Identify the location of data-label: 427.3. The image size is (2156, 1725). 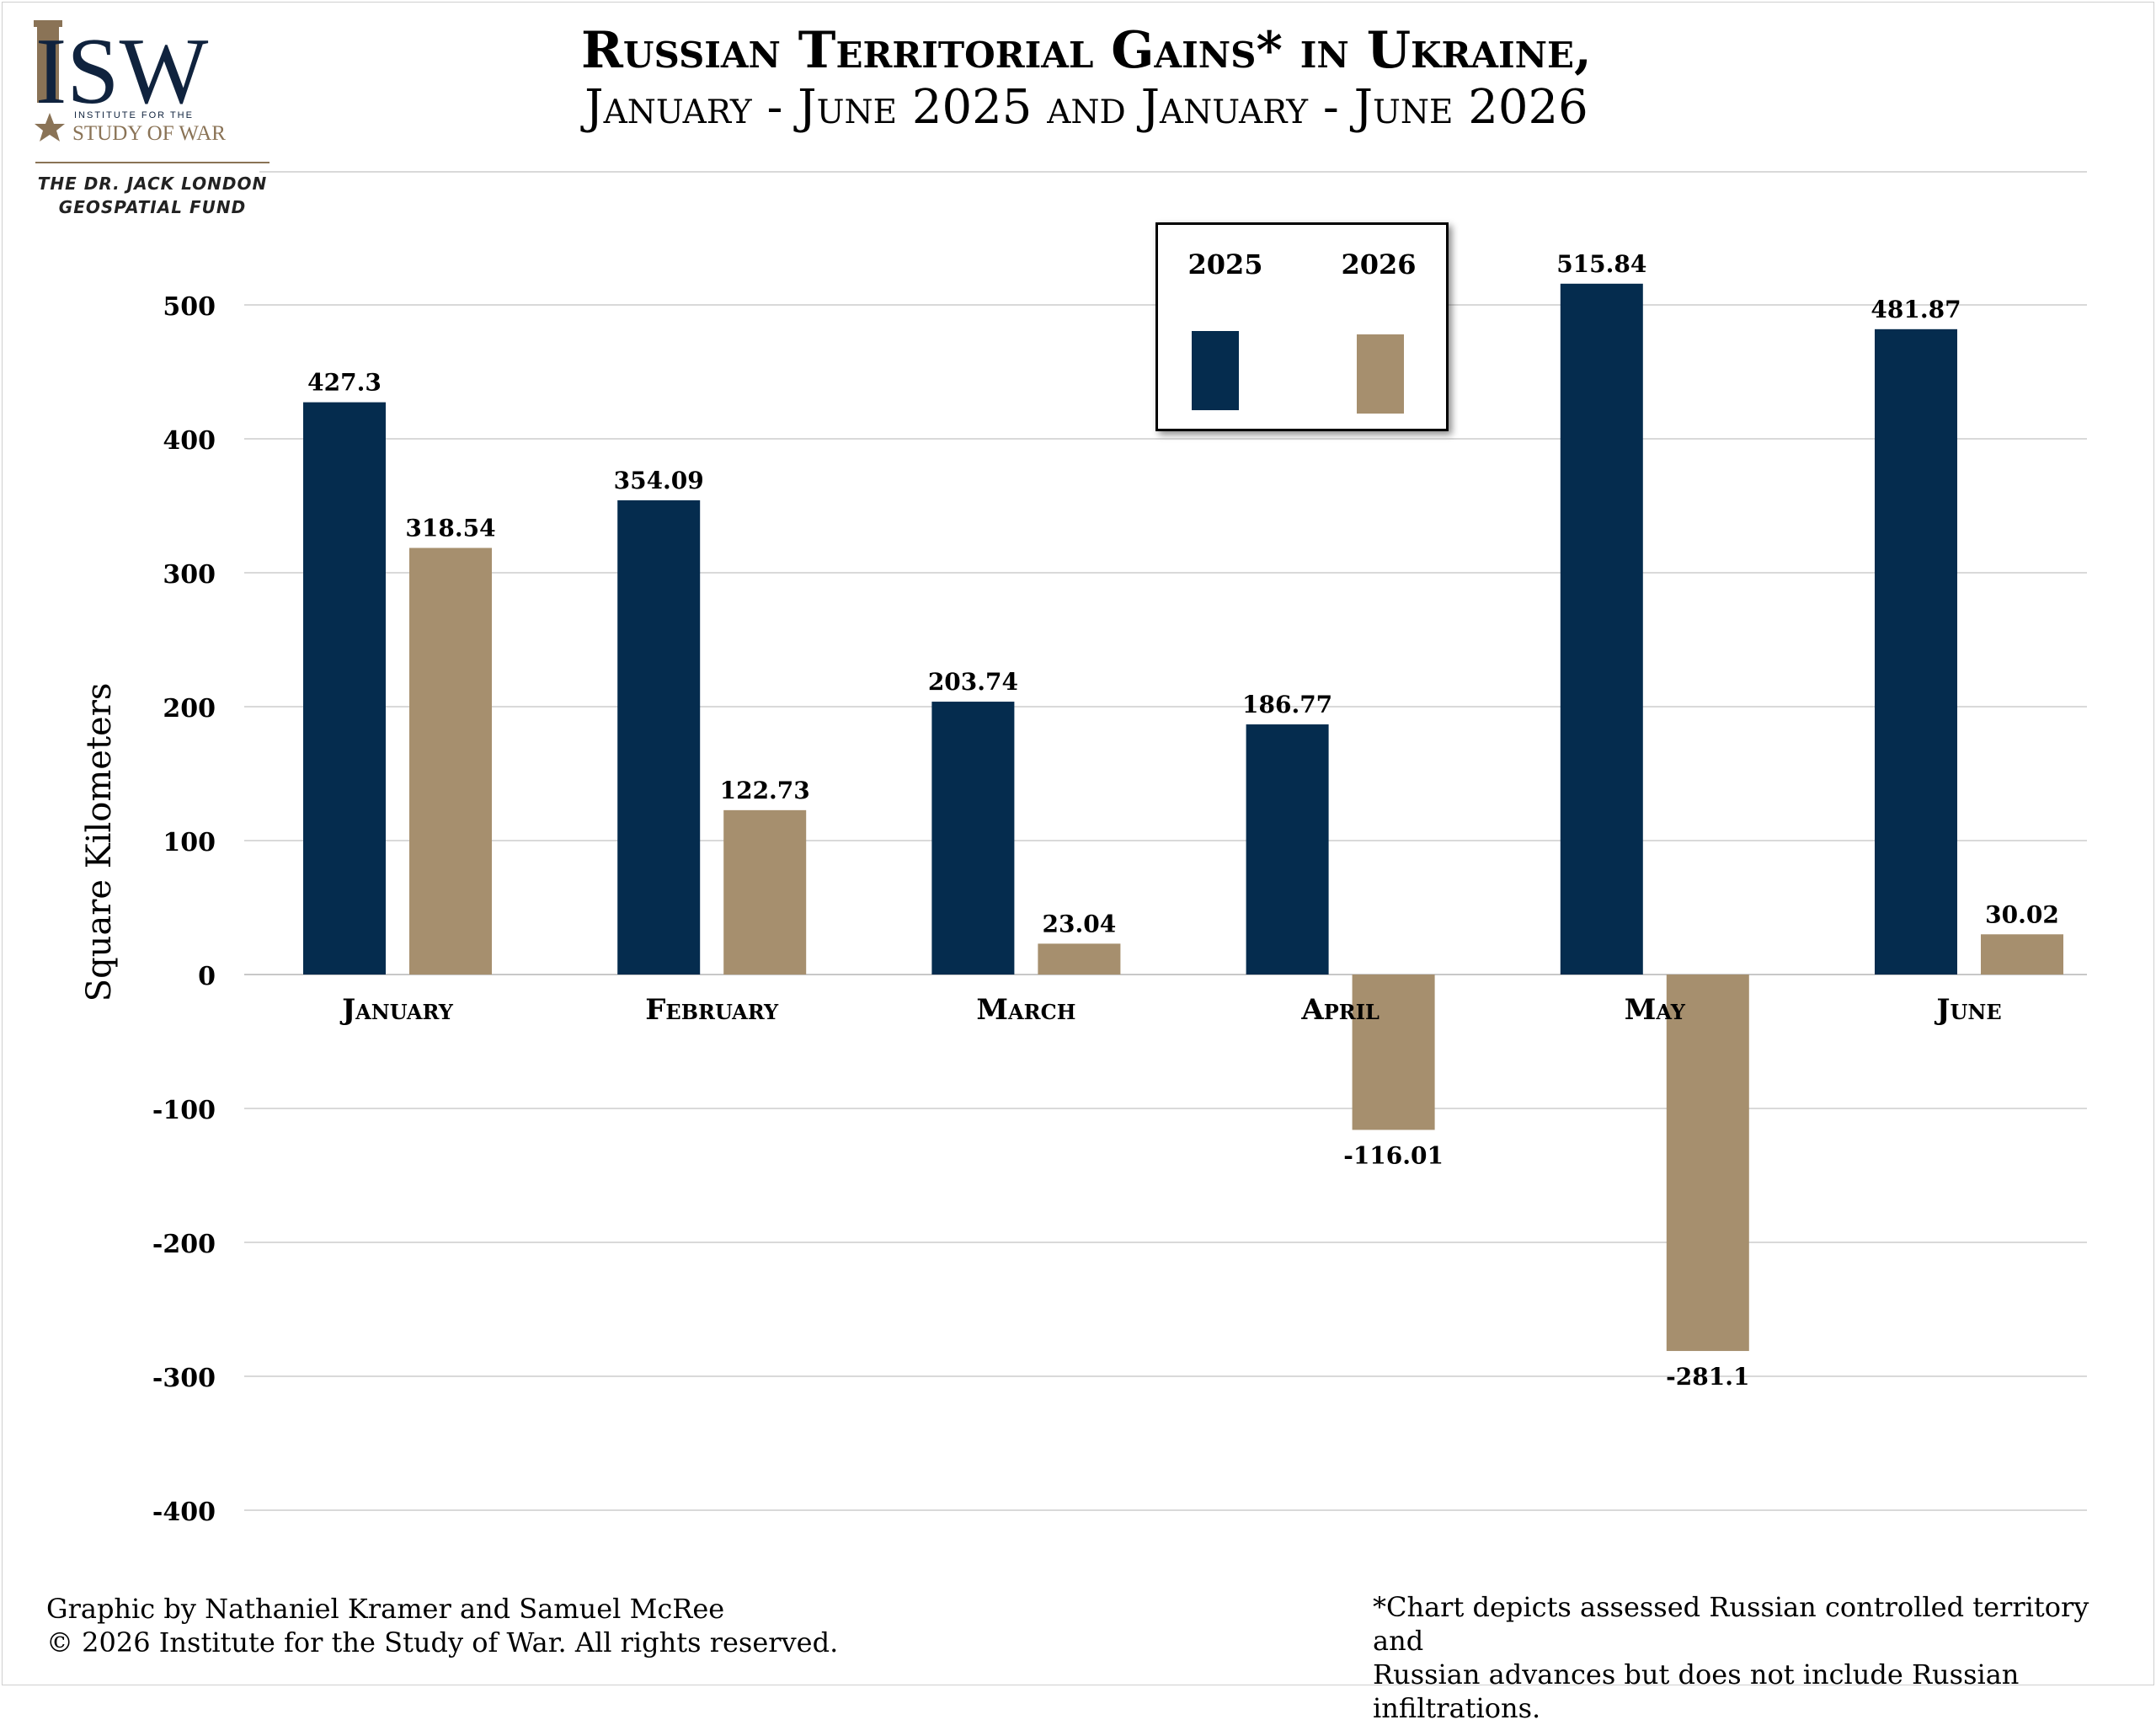
(344, 383).